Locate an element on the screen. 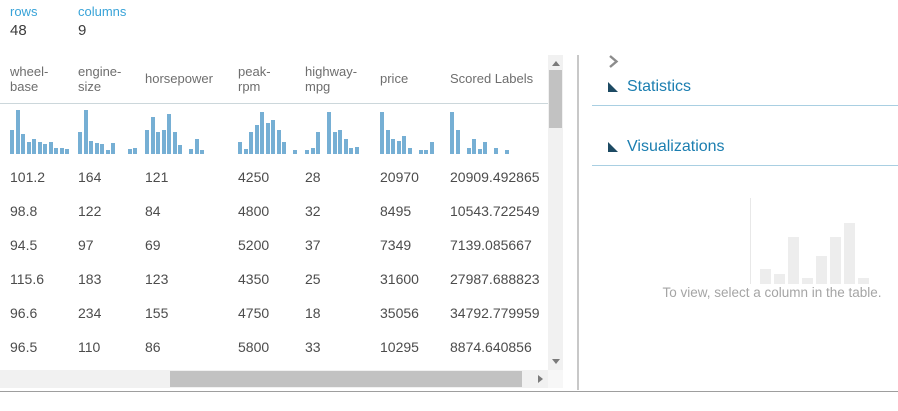  table-cell: 101.2 is located at coordinates (28, 177).